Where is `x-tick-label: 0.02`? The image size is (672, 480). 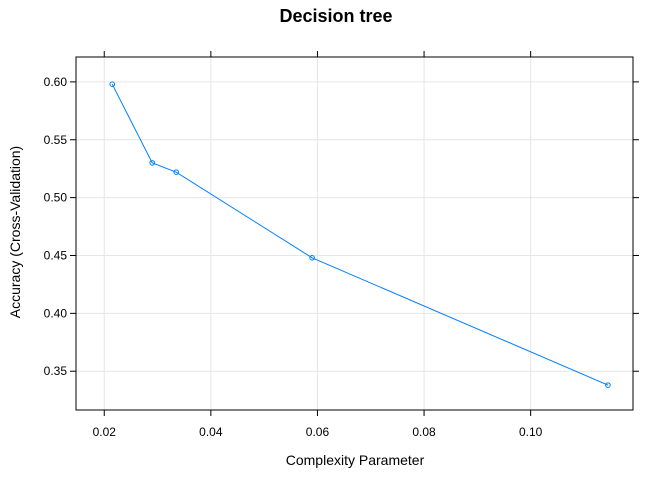 x-tick-label: 0.02 is located at coordinates (105, 432).